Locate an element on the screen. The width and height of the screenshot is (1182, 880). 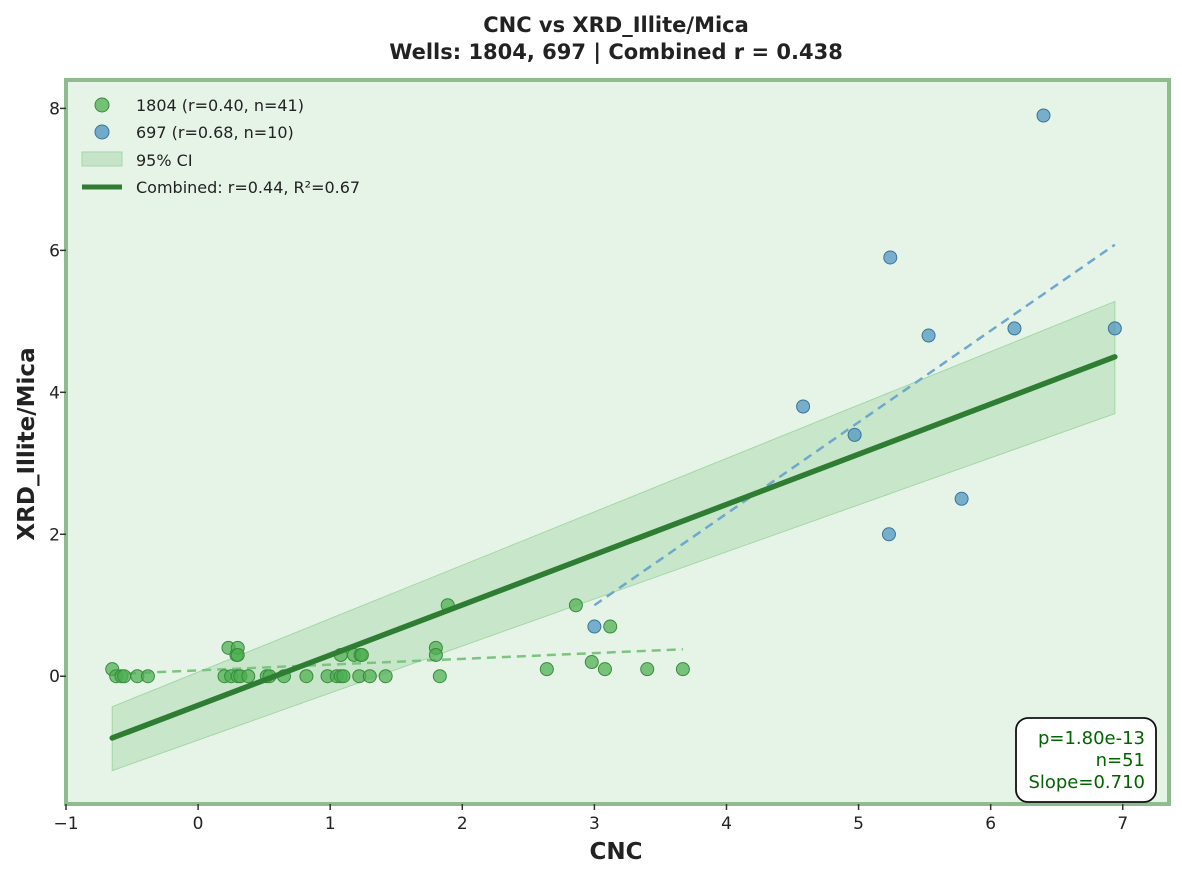
stats-slope: Slope=0.710 is located at coordinates (1086, 782).